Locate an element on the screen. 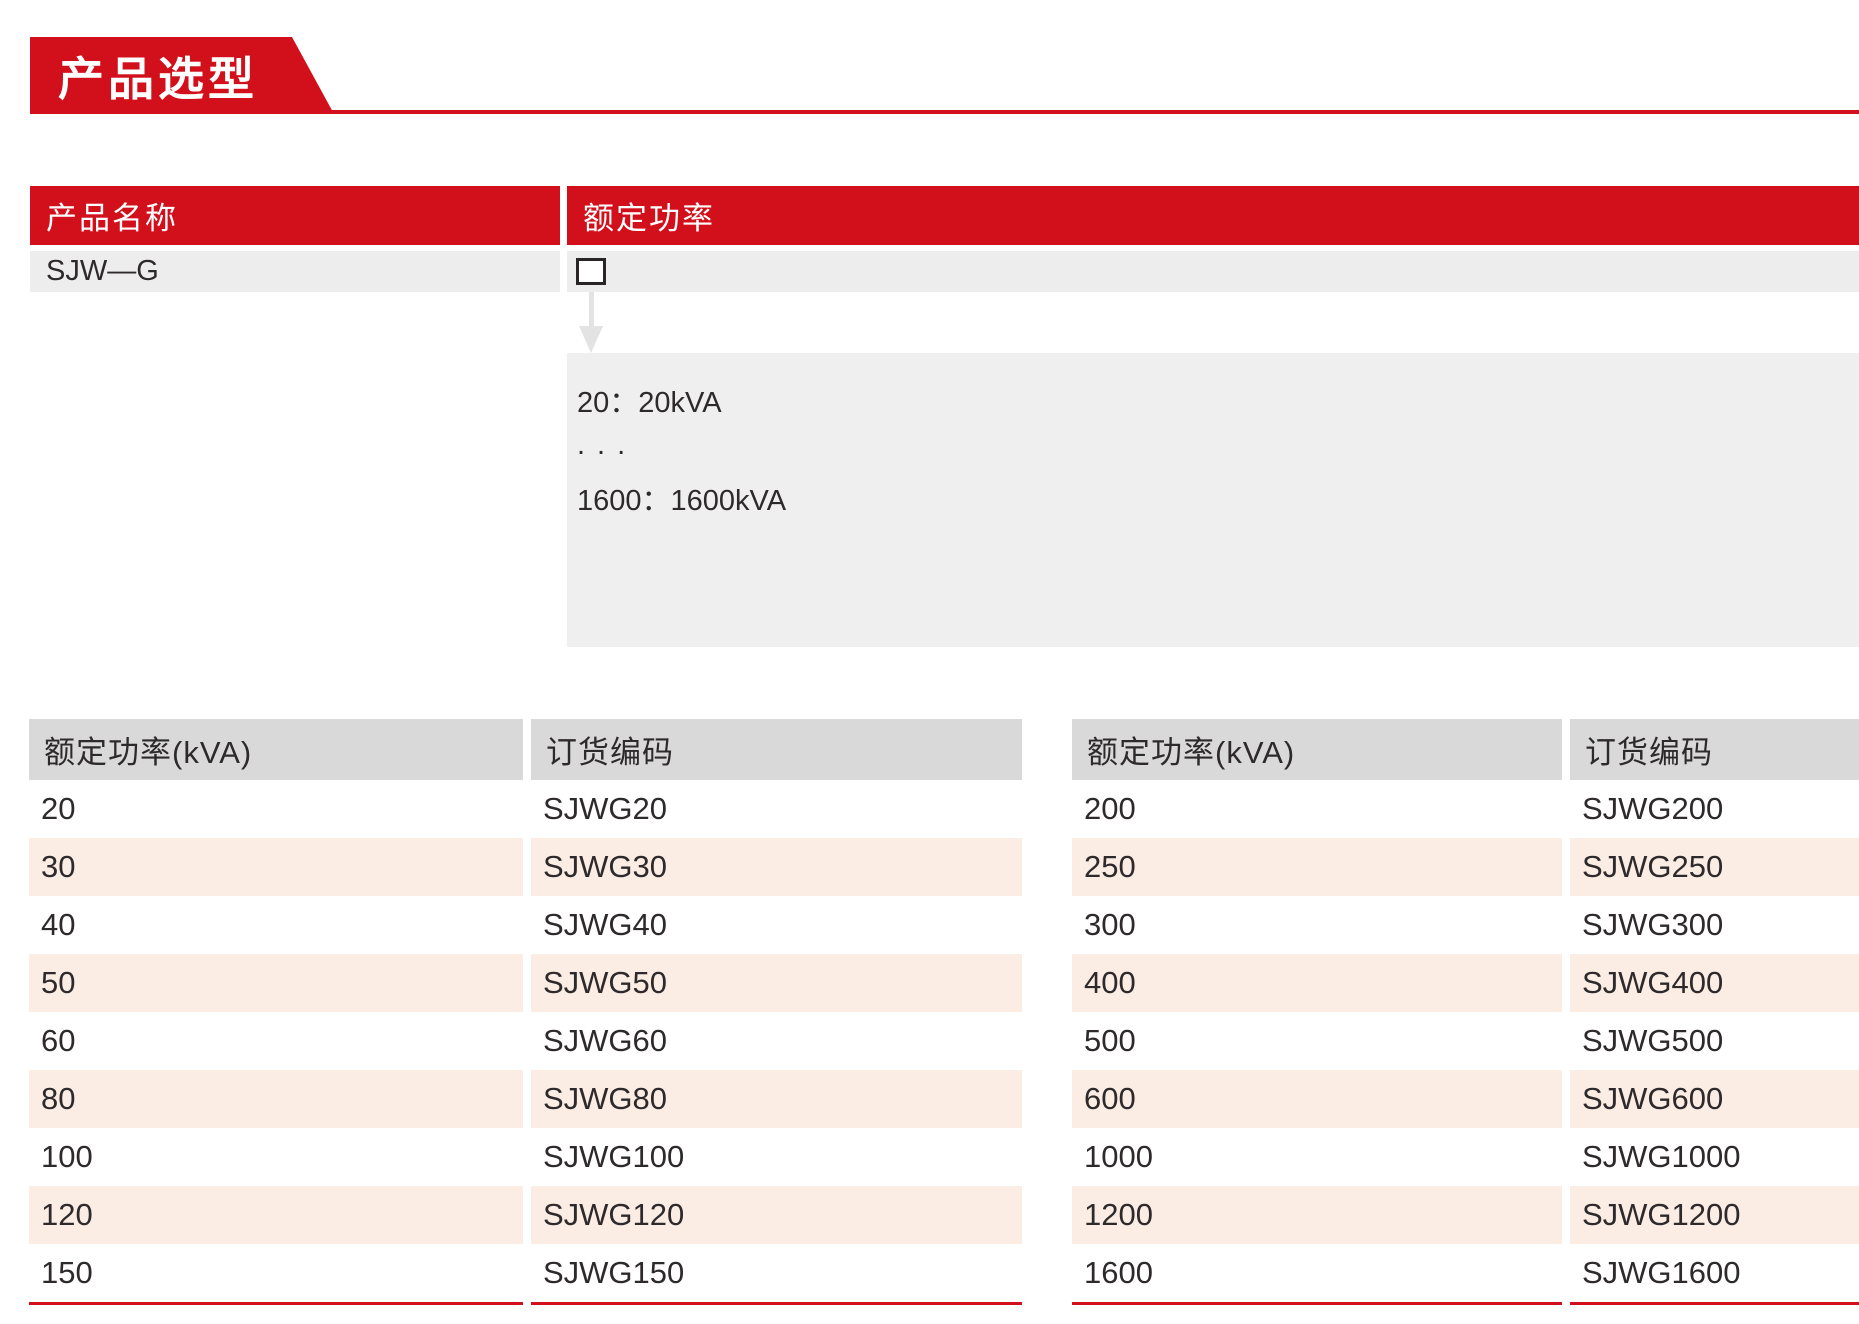 The width and height of the screenshot is (1859, 1324). table-row: 400 SJWG400 is located at coordinates (1465, 983).